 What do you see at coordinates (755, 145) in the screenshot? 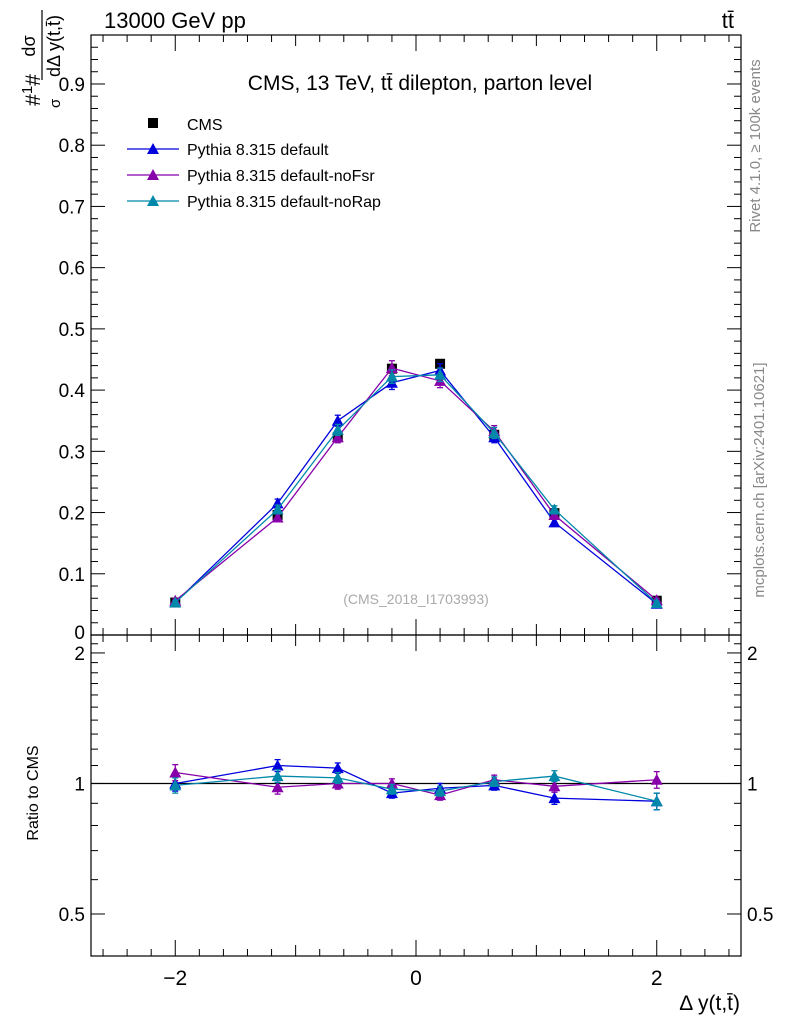
I see `rivet-label: Rivet 4.1.0, ≥ 100k events` at bounding box center [755, 145].